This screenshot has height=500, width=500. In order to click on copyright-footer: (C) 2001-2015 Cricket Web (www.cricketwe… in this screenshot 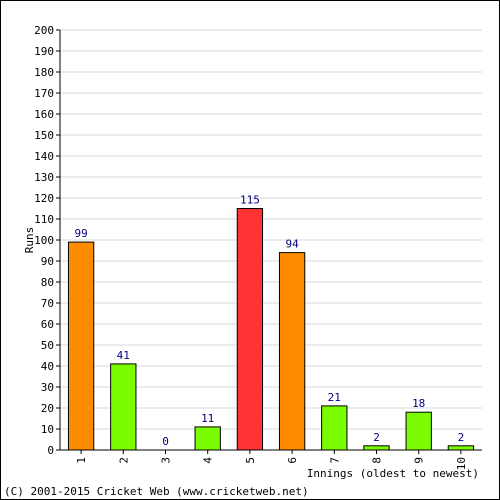, I will do `click(156, 491)`.